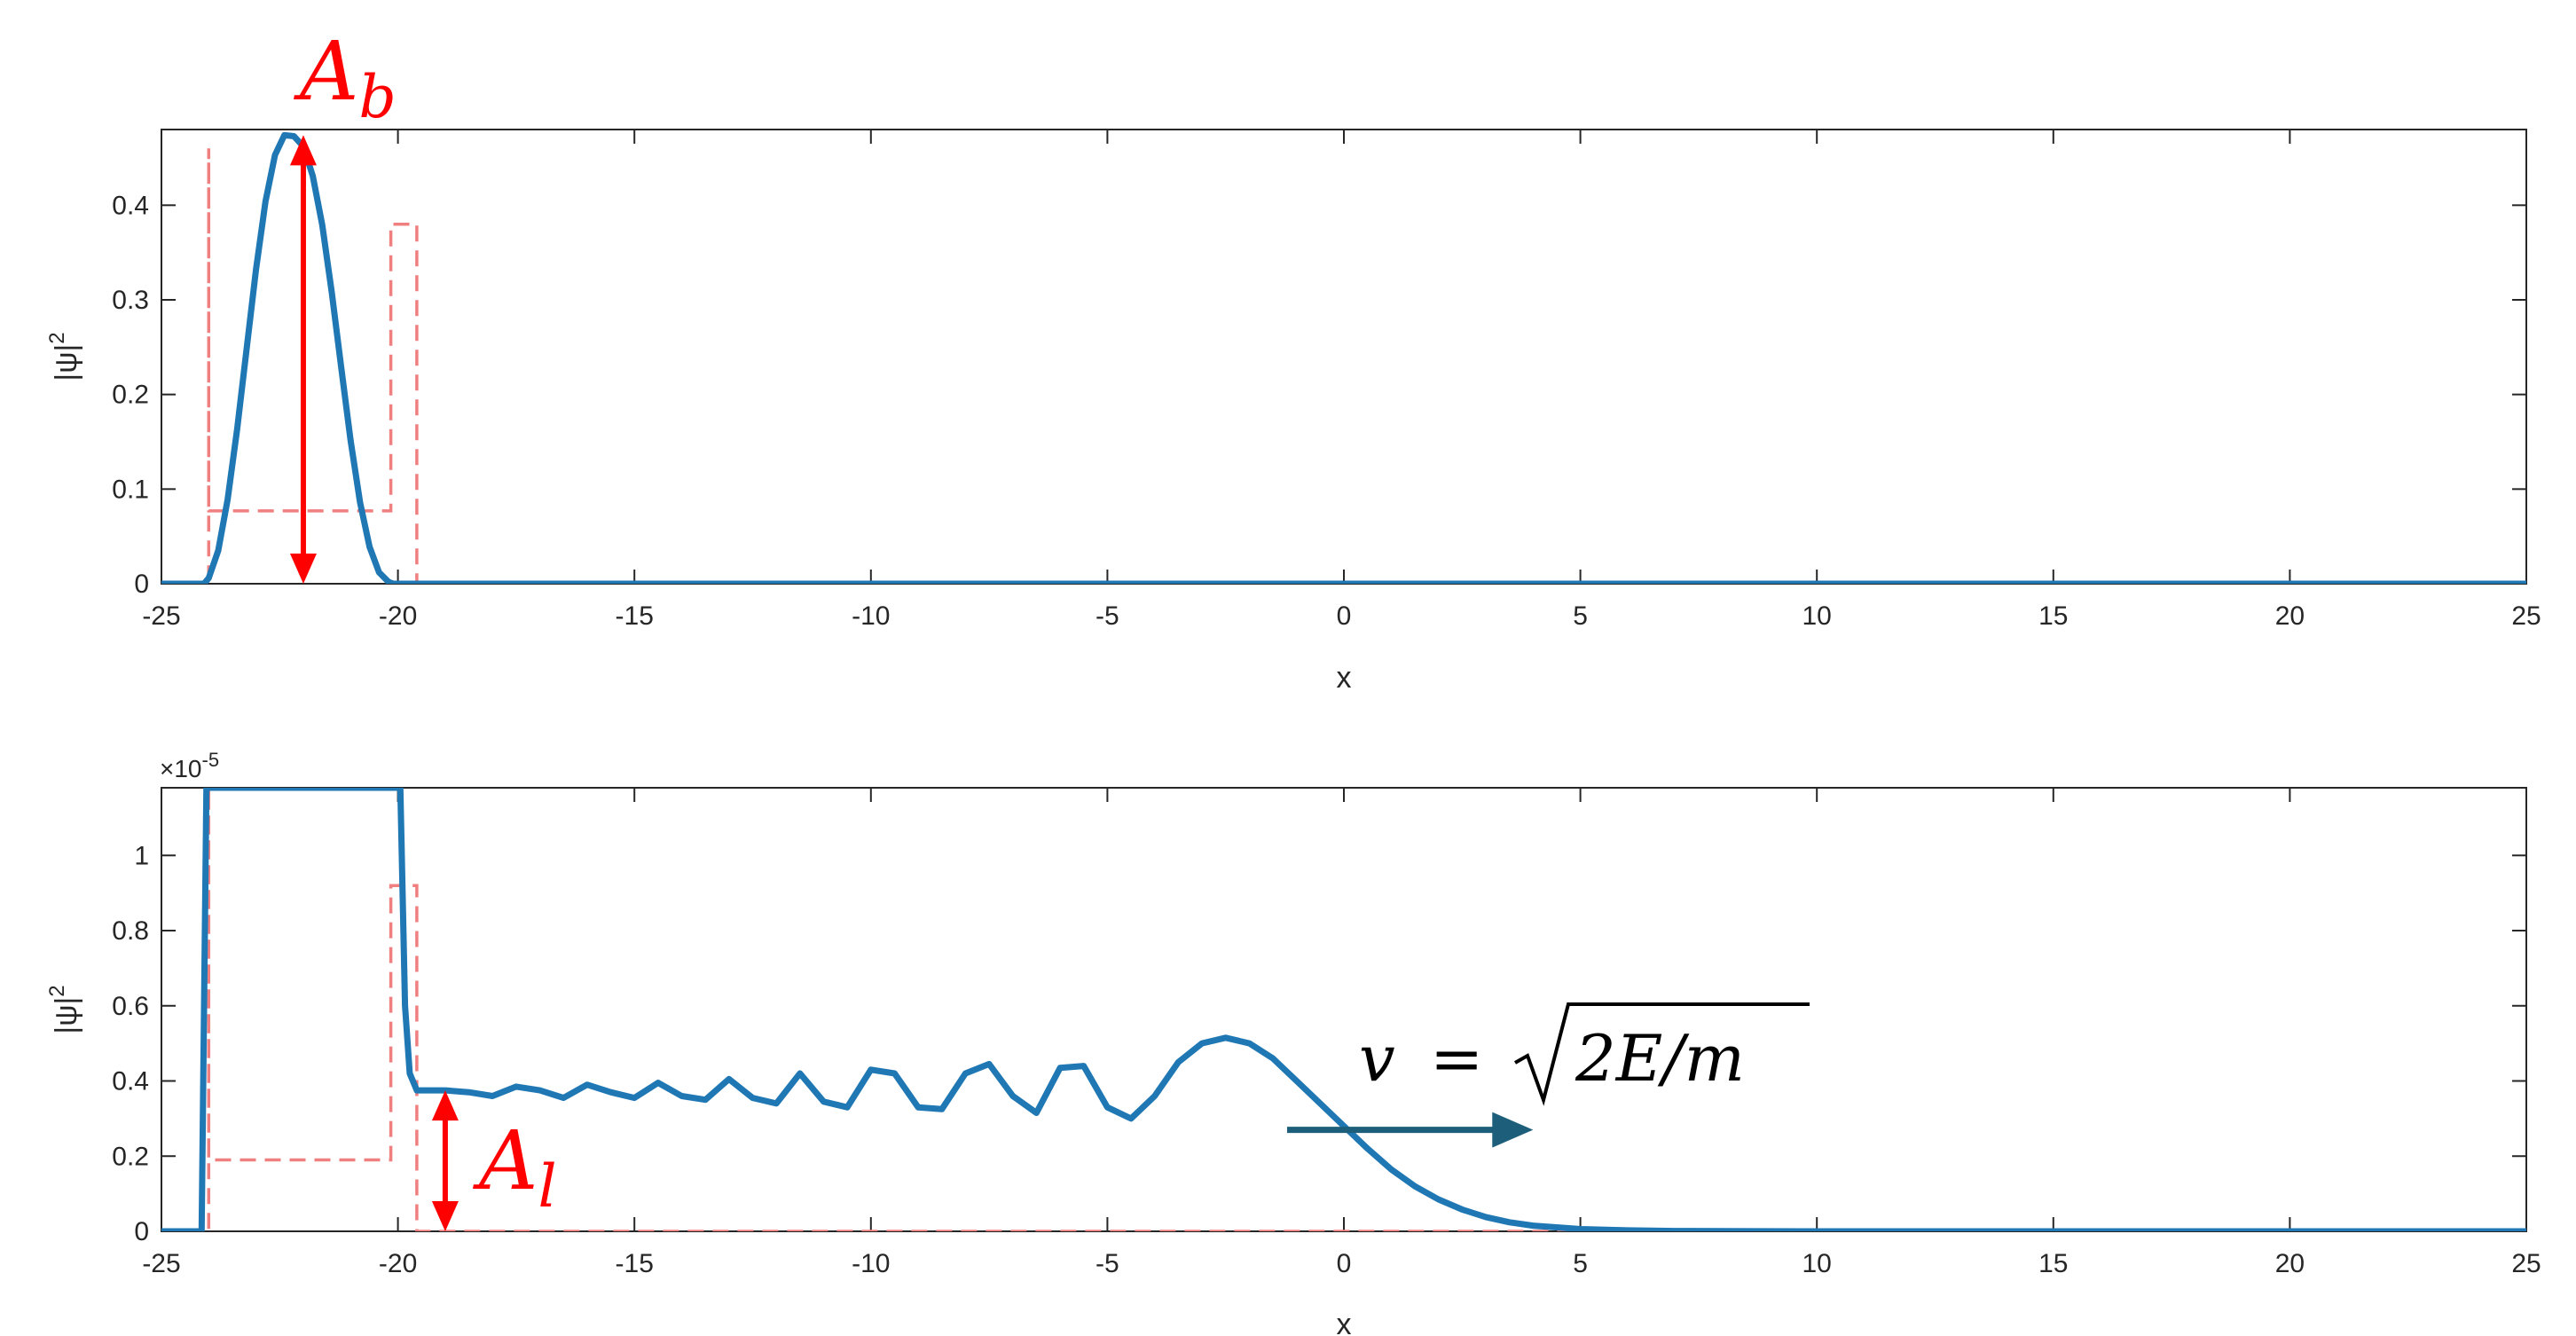 The image size is (2576, 1336). Describe the element at coordinates (1456, 1058) in the screenshot. I see `equals-sign: =` at that location.